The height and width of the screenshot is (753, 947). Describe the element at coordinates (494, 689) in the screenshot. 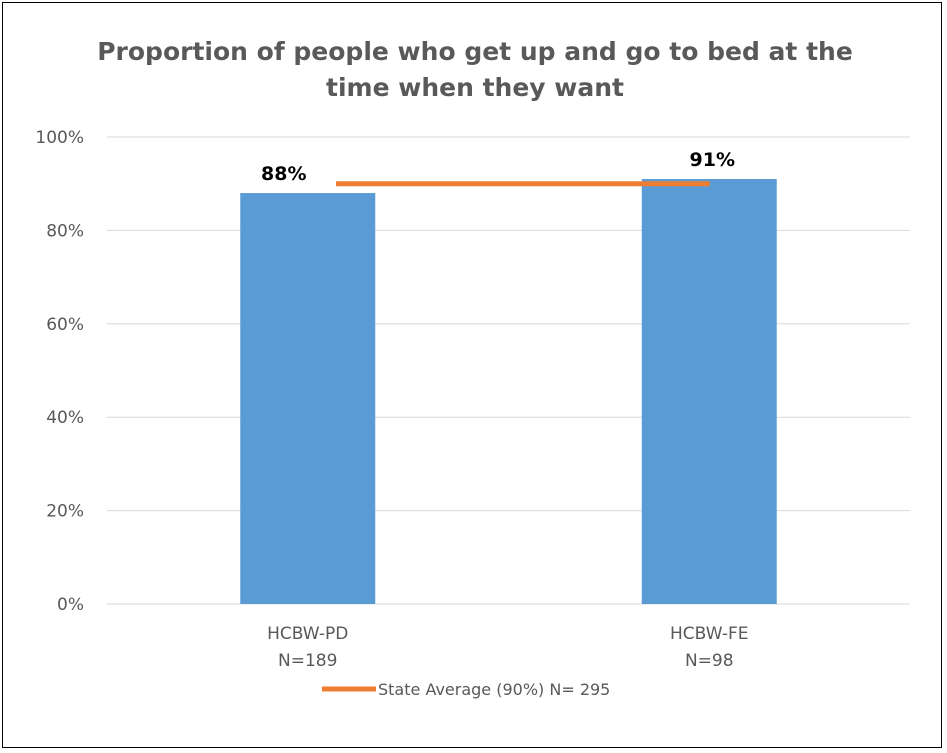

I see `legend-label-state-average: State Average (90%) N= 295` at that location.